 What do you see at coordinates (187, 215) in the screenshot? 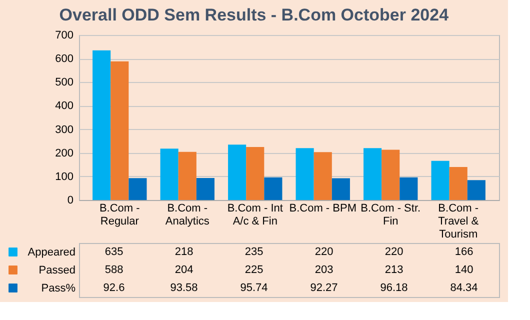
I see `x-tick-label: B.Com - Analytics` at bounding box center [187, 215].